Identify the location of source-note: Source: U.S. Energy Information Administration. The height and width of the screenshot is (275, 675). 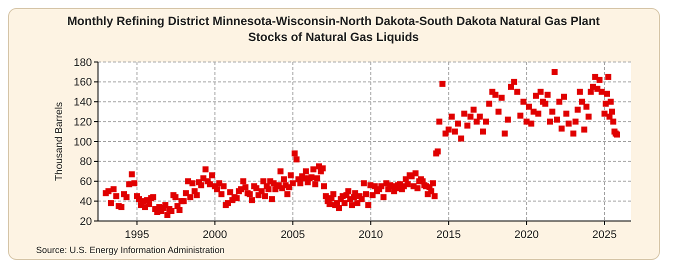
(130, 250).